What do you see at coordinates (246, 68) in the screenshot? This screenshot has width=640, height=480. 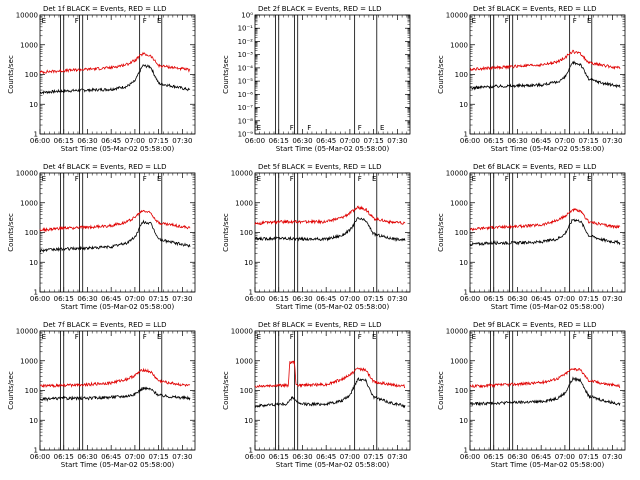 I see `y-tick-label: 10⁻⁴` at bounding box center [246, 68].